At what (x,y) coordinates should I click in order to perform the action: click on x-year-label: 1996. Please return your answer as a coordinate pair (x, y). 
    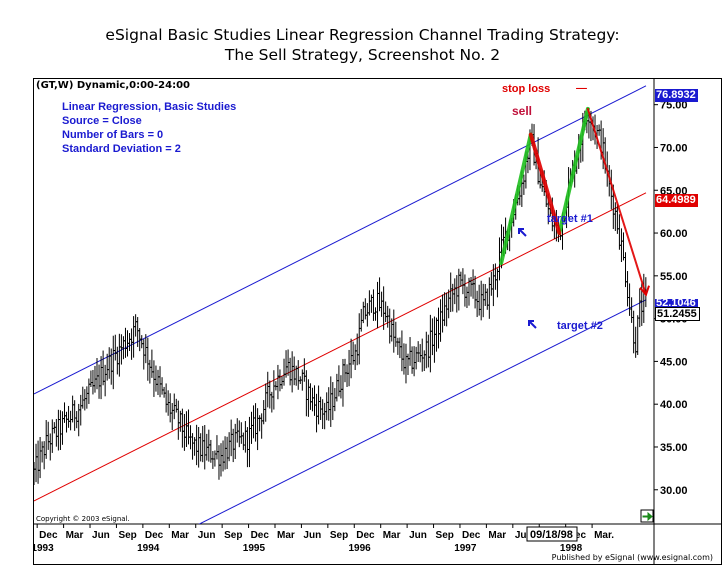
    Looking at the image, I should click on (359, 548).